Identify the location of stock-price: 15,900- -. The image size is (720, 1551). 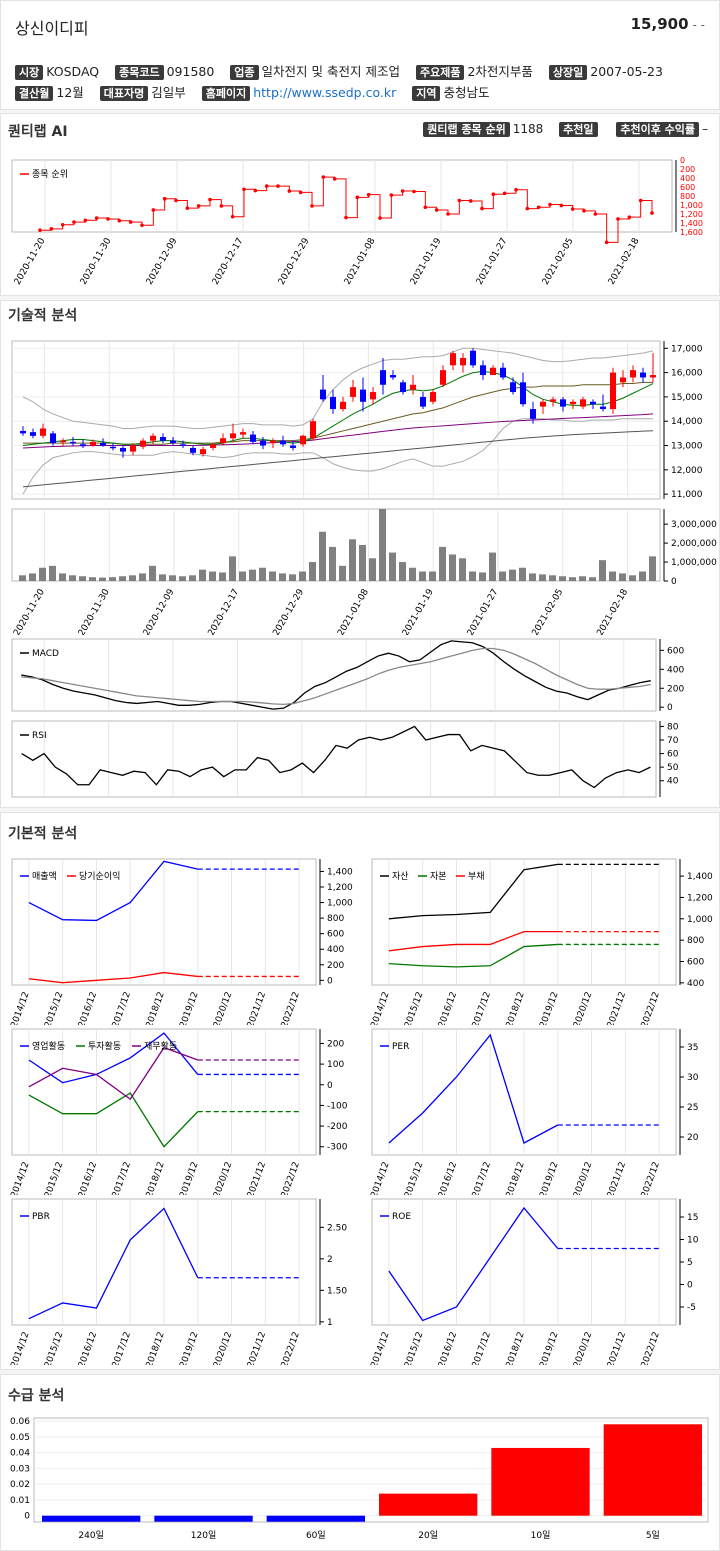
(668, 24).